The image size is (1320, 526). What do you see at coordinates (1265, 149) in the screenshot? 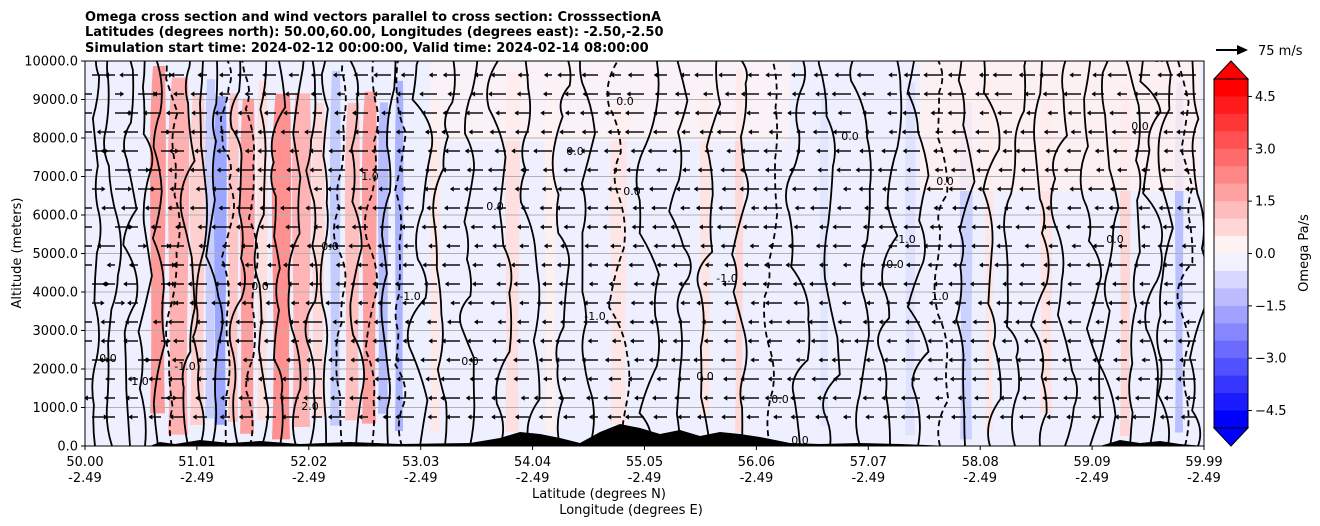
I see `colorbar-tick-label: 3.0` at bounding box center [1265, 149].